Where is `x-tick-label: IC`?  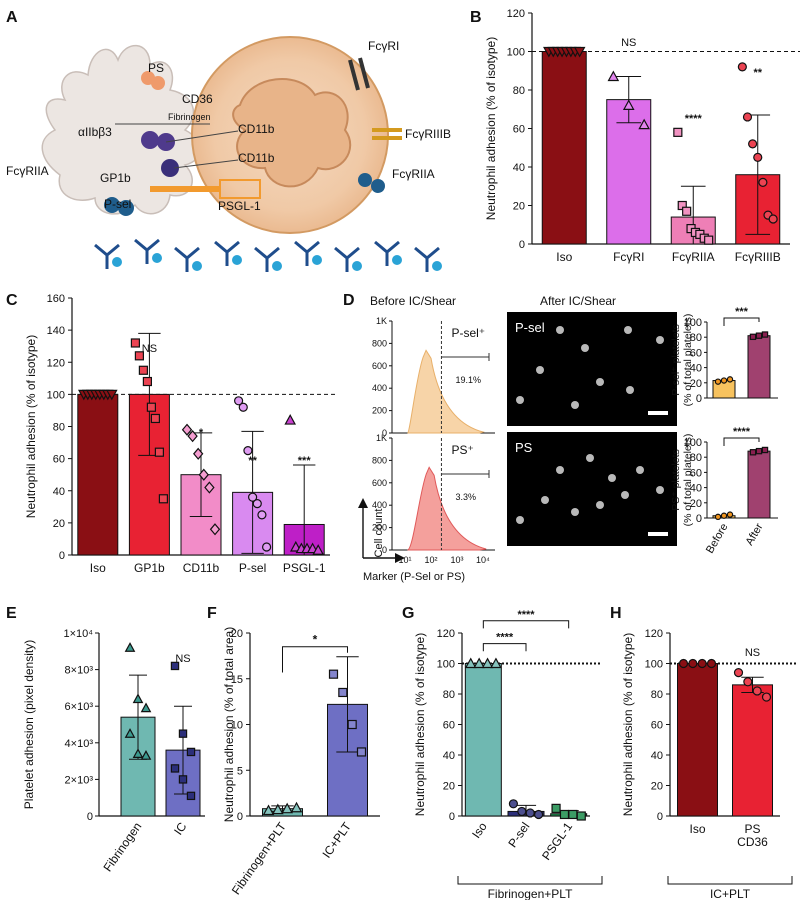 x-tick-label: IC is located at coordinates (180, 828).